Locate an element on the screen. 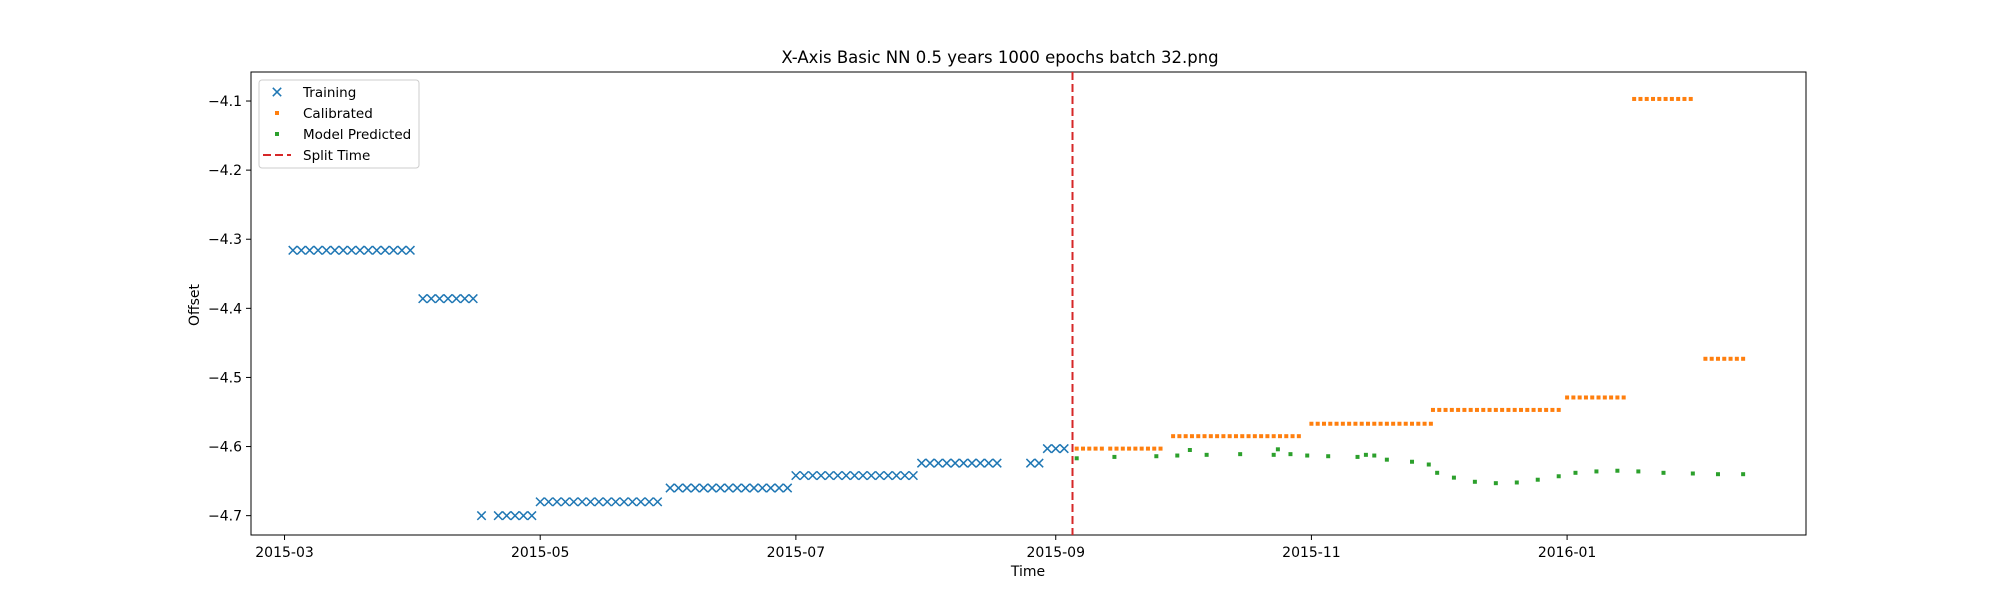 Image resolution: width=2000 pixels, height=600 pixels. series-model-predicted is located at coordinates (1410, 466).